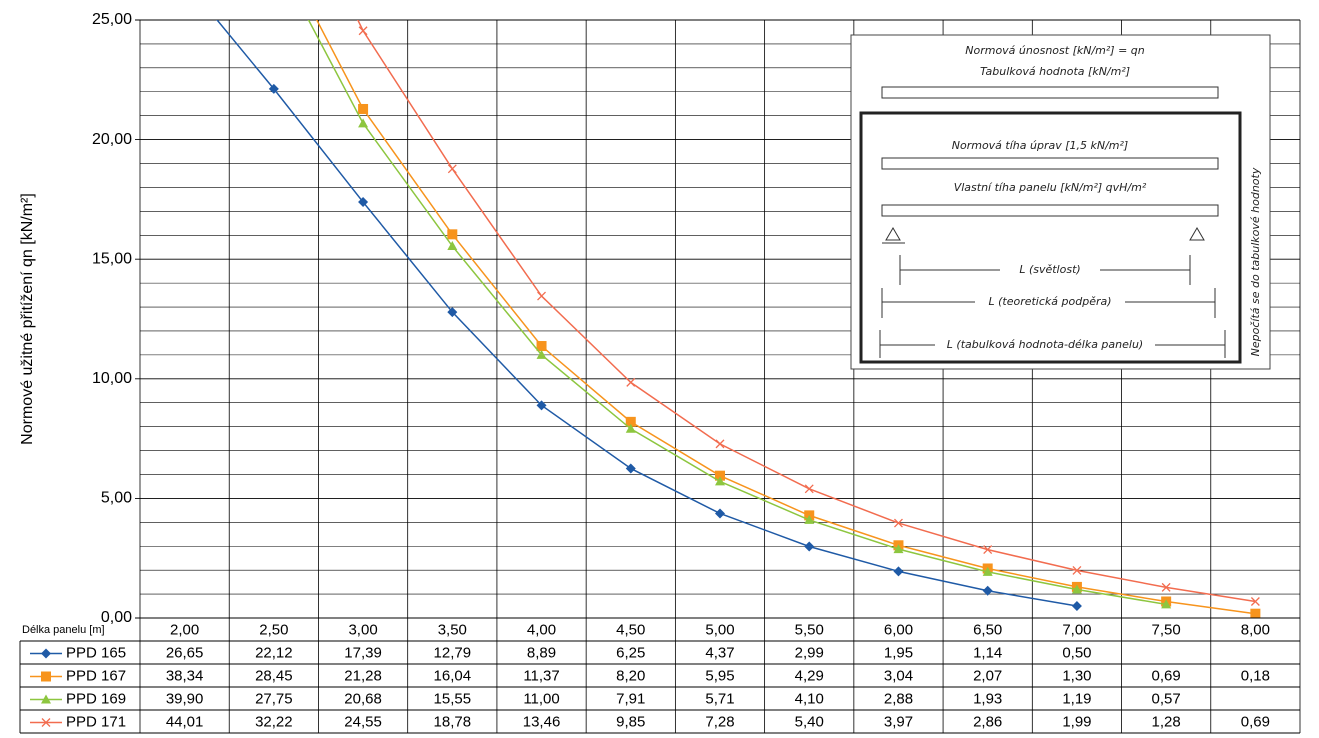 This screenshot has width=1319, height=738. Describe the element at coordinates (363, 652) in the screenshot. I see `table-value: 17,39` at that location.